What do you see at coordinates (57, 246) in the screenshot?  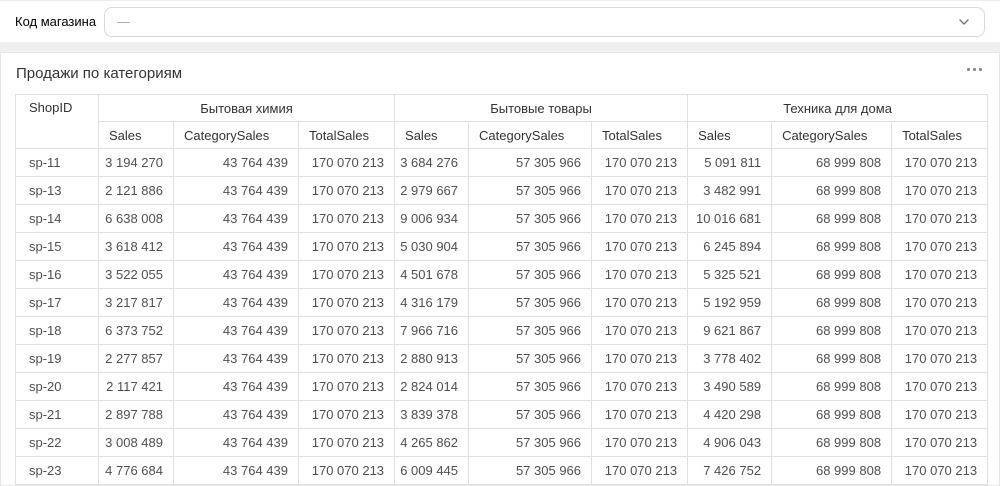 I see `shopid-cell: sp-15` at bounding box center [57, 246].